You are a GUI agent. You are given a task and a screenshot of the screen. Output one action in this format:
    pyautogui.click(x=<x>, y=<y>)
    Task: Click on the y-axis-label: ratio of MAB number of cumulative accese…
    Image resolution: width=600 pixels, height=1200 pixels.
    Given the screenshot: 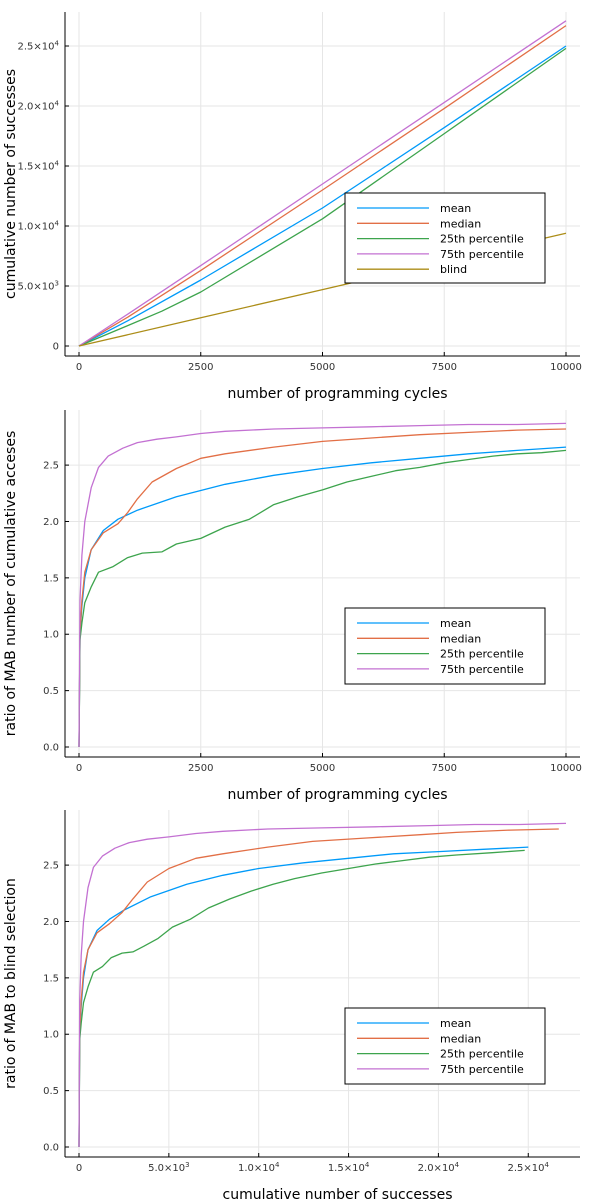 What is the action you would take?
    pyautogui.click(x=11, y=583)
    